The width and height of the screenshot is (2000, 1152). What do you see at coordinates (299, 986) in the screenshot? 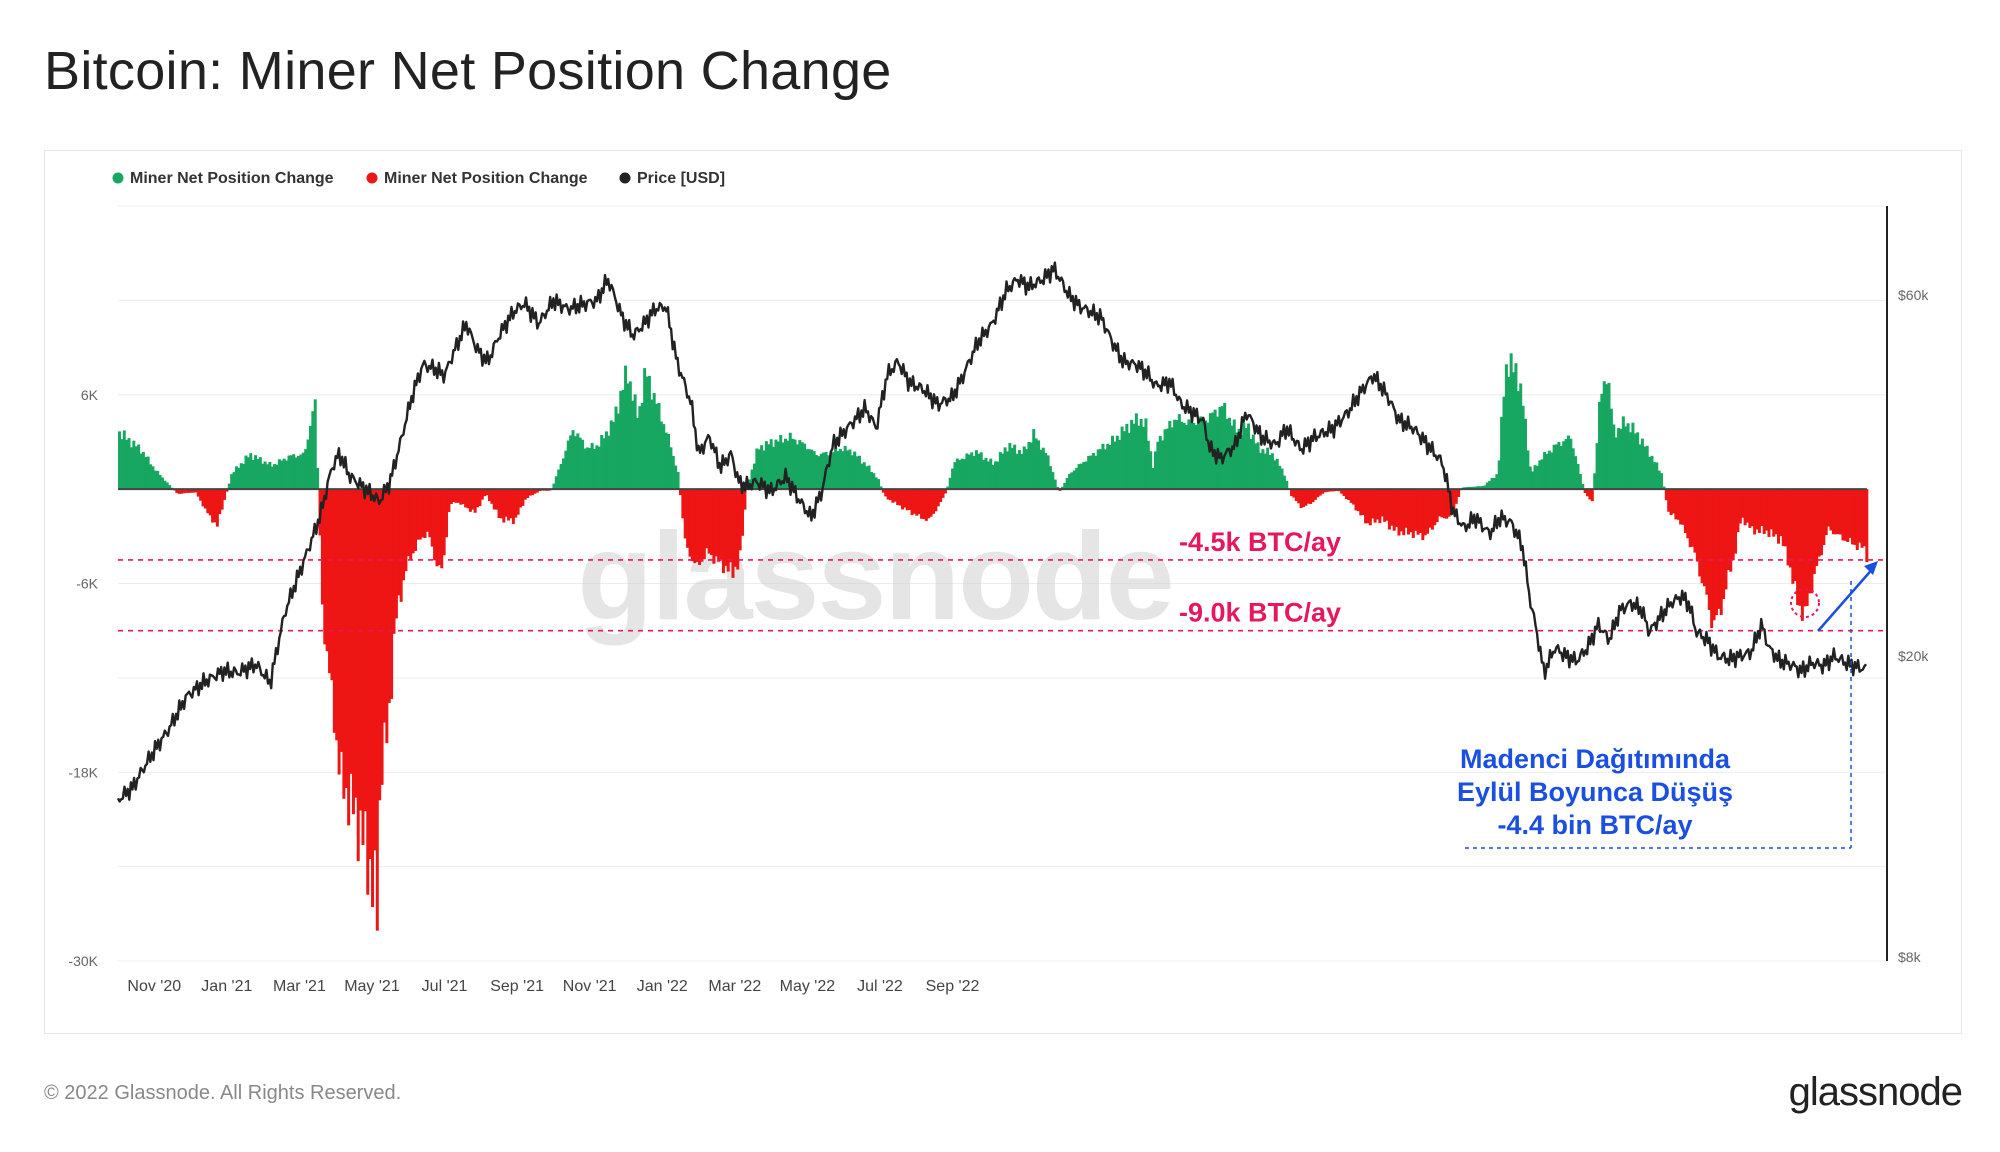
I see `x-tick-label: Mar '21` at bounding box center [299, 986].